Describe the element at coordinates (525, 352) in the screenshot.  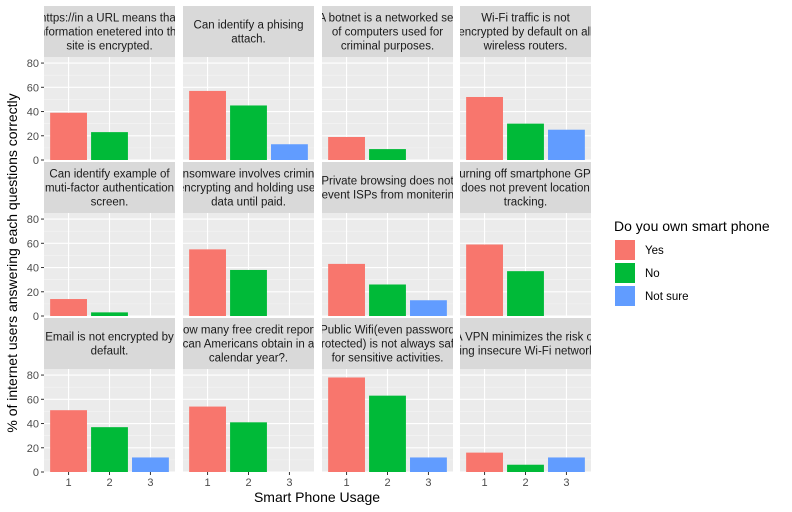
I see `facet-title-line: using insecure Wi-Fi networks.` at that location.